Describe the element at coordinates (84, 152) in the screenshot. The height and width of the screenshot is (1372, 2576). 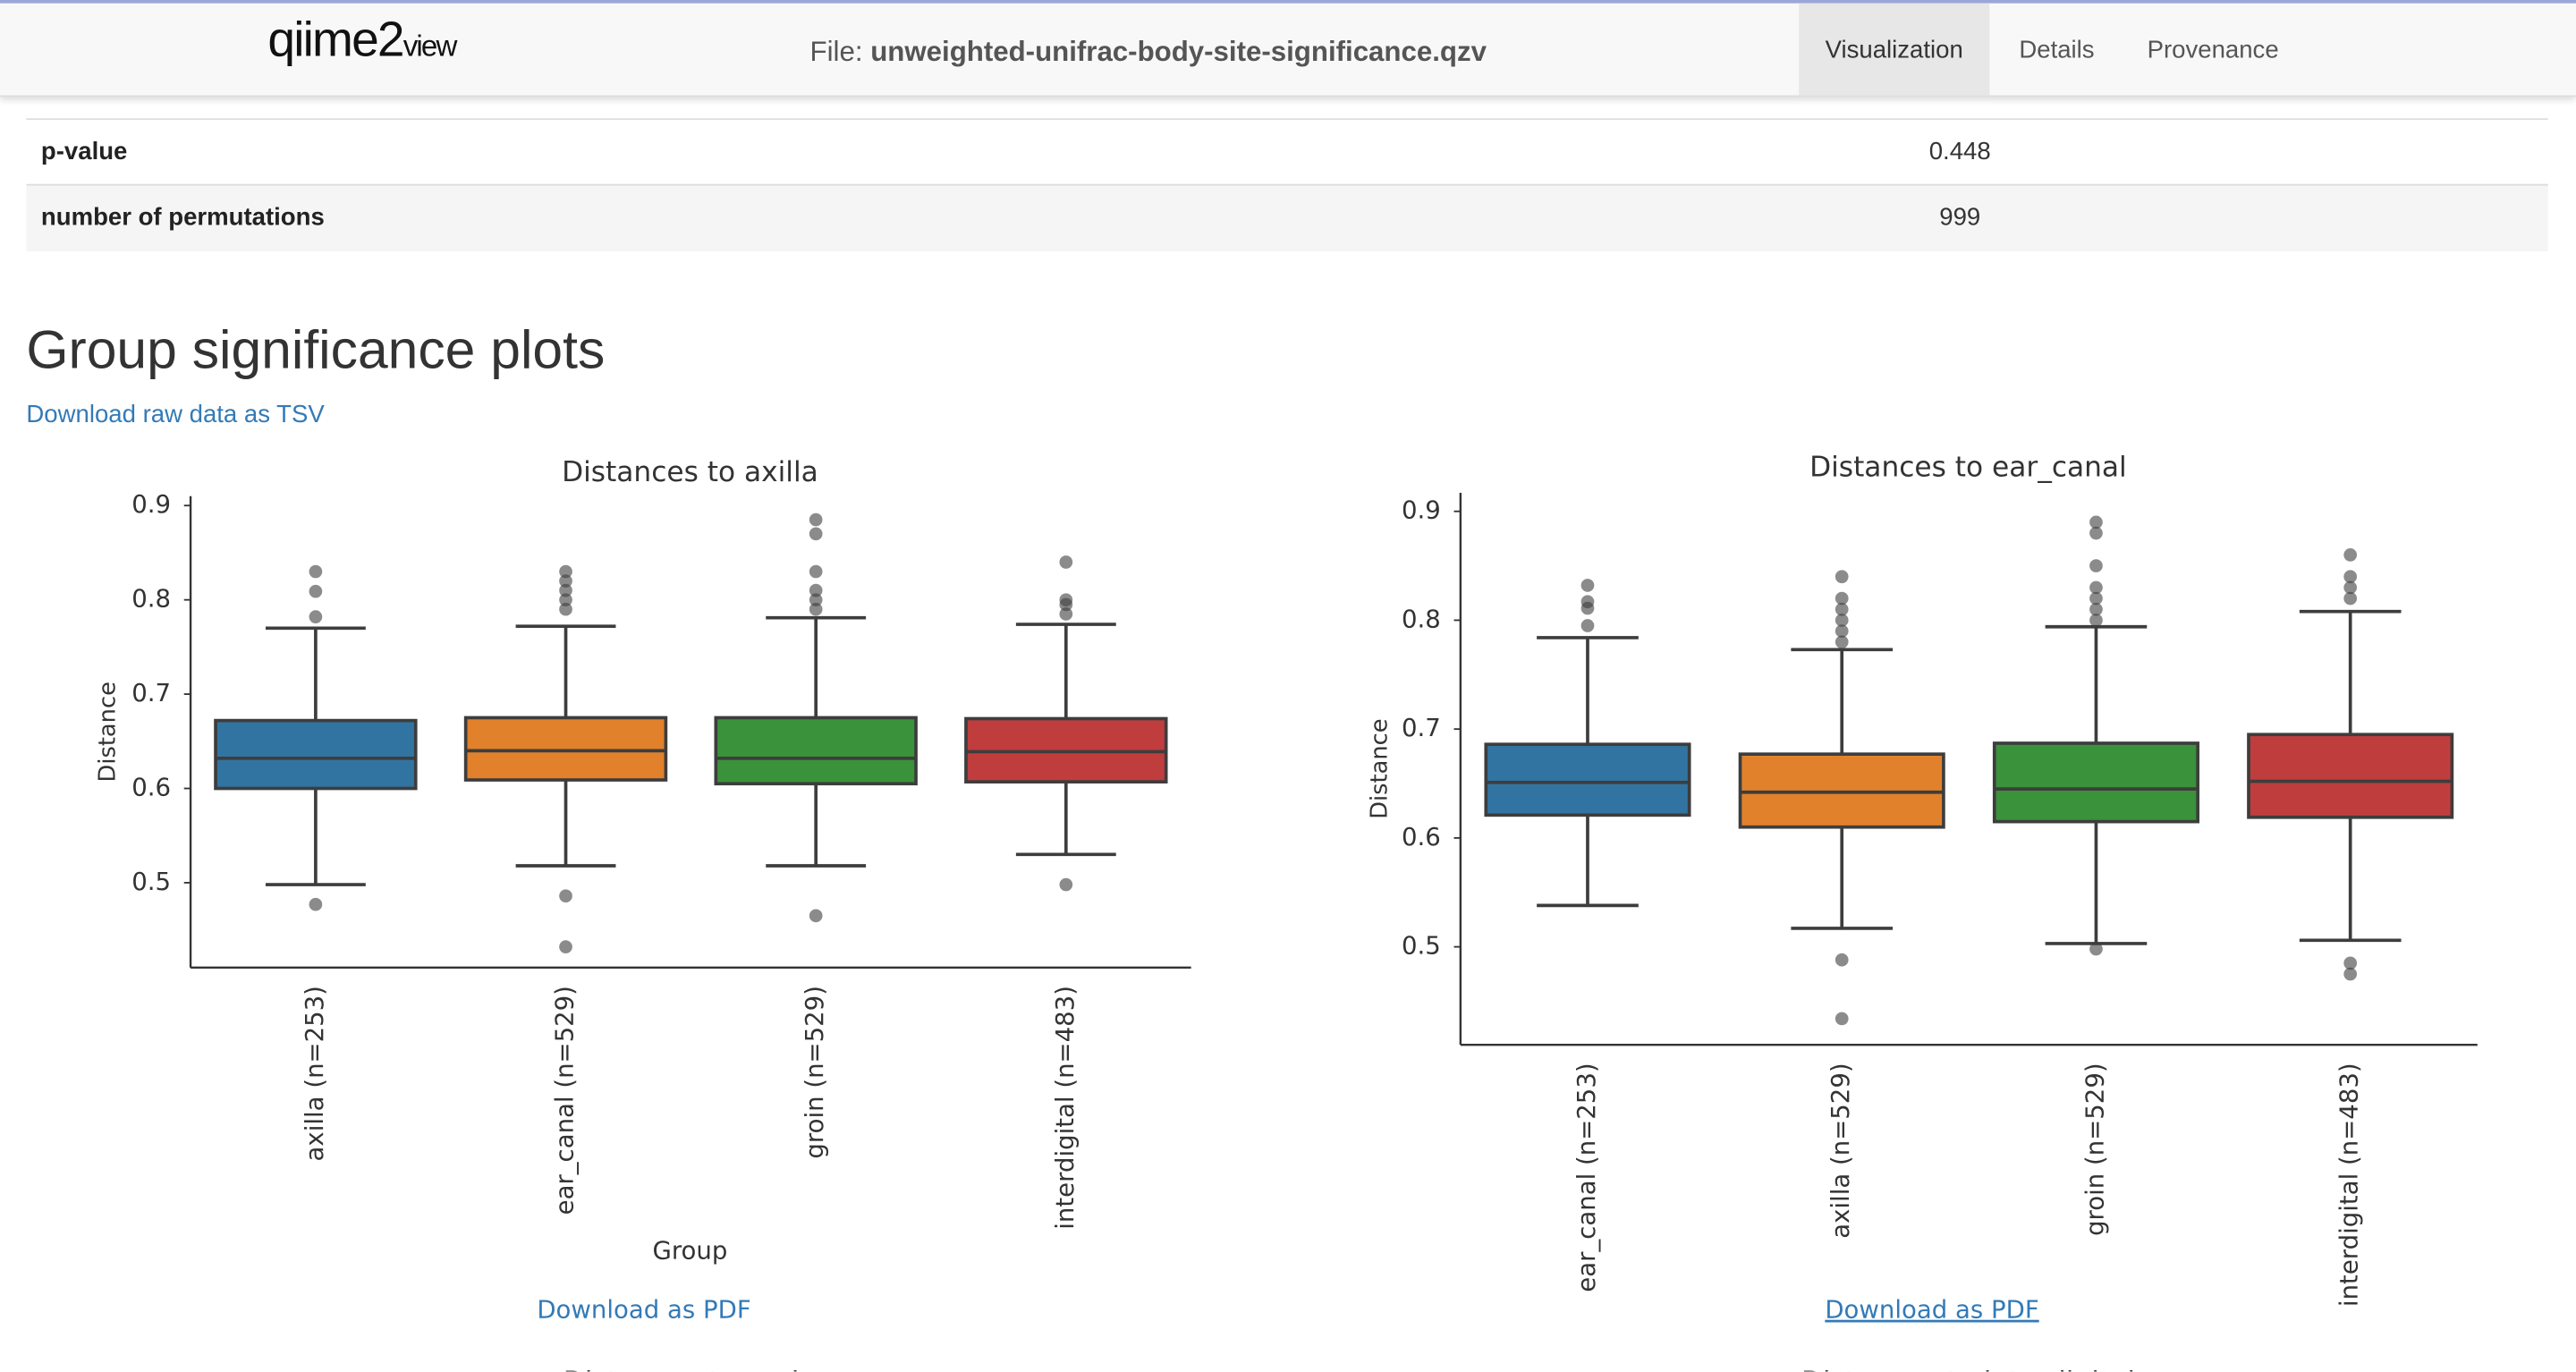
I see `row-label: p-value` at that location.